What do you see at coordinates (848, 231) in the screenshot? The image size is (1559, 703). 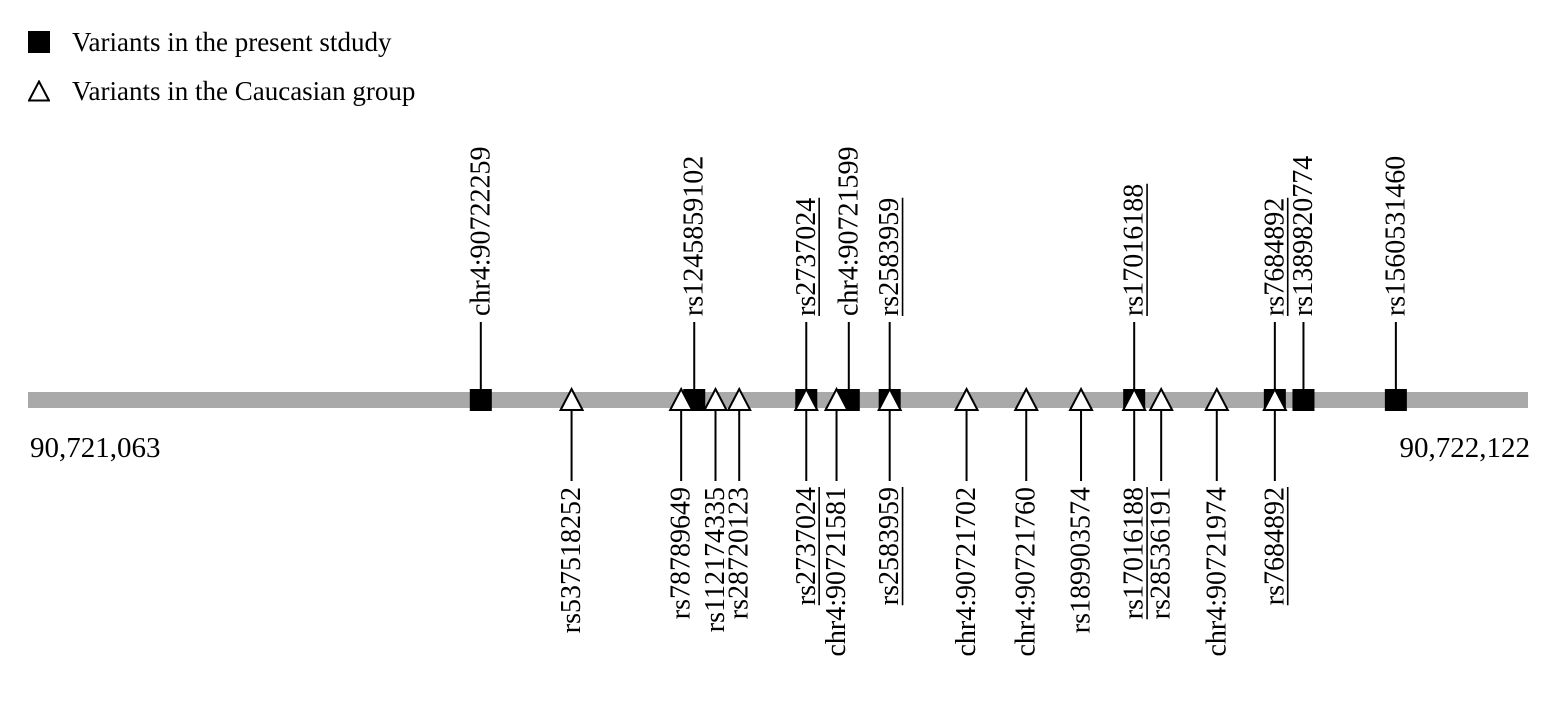 I see `present-label-3: chr4:90721599` at bounding box center [848, 231].